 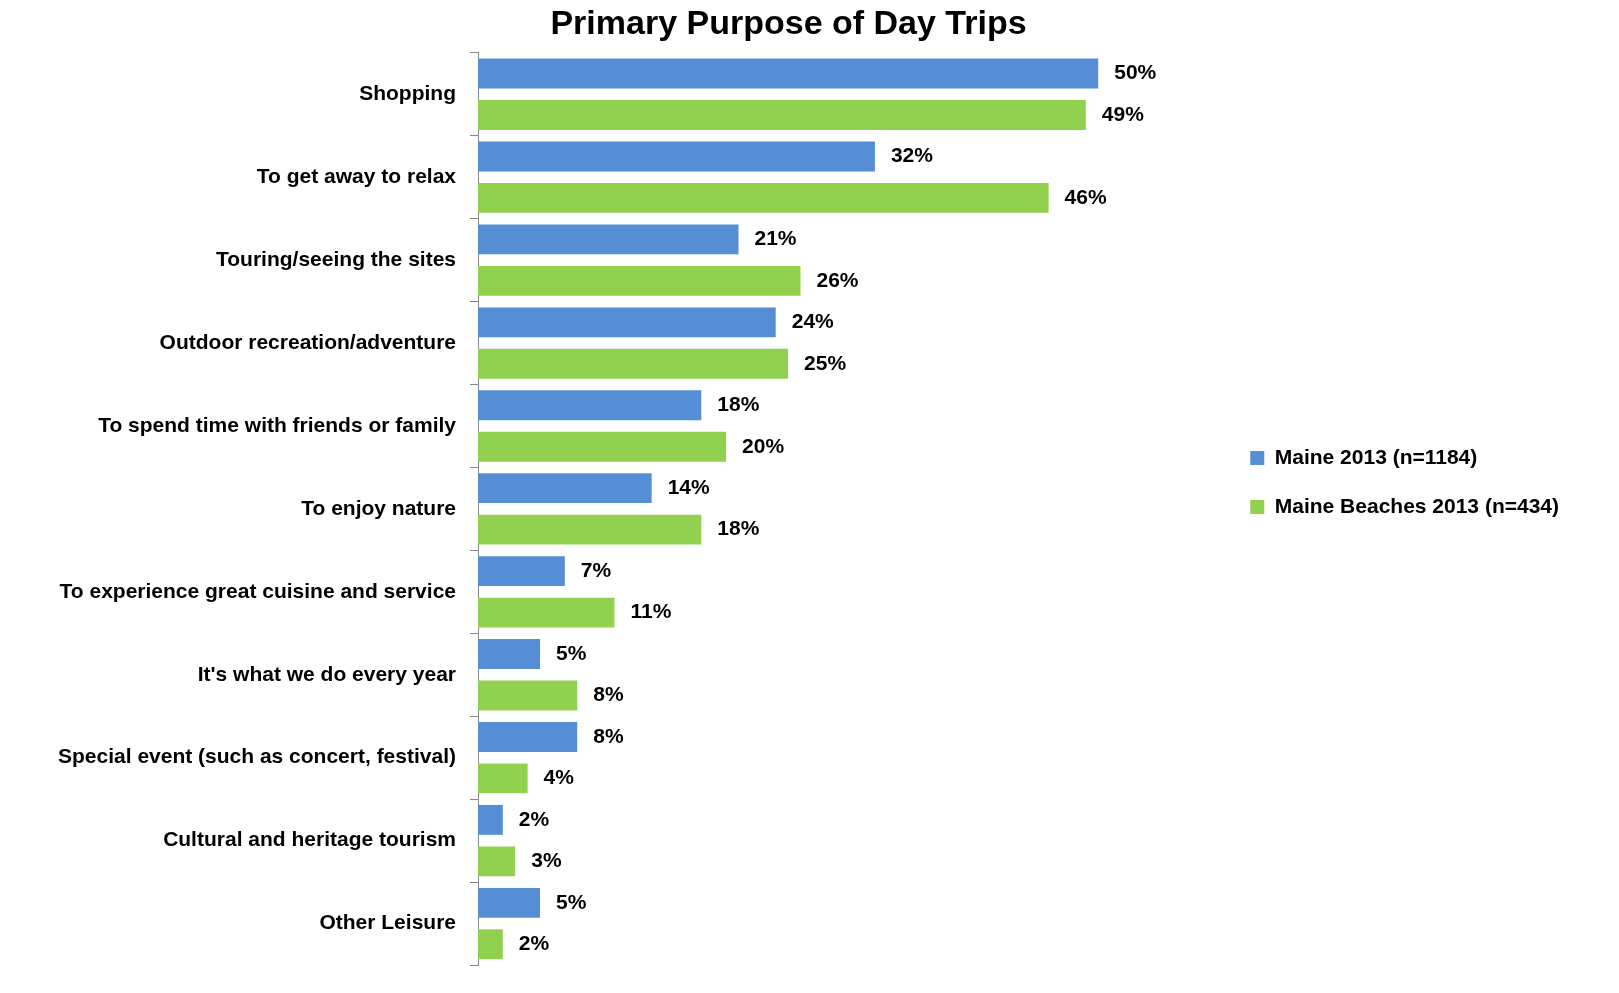 I want to click on y-tick-label: Touring/seeing the sites, so click(x=336, y=258).